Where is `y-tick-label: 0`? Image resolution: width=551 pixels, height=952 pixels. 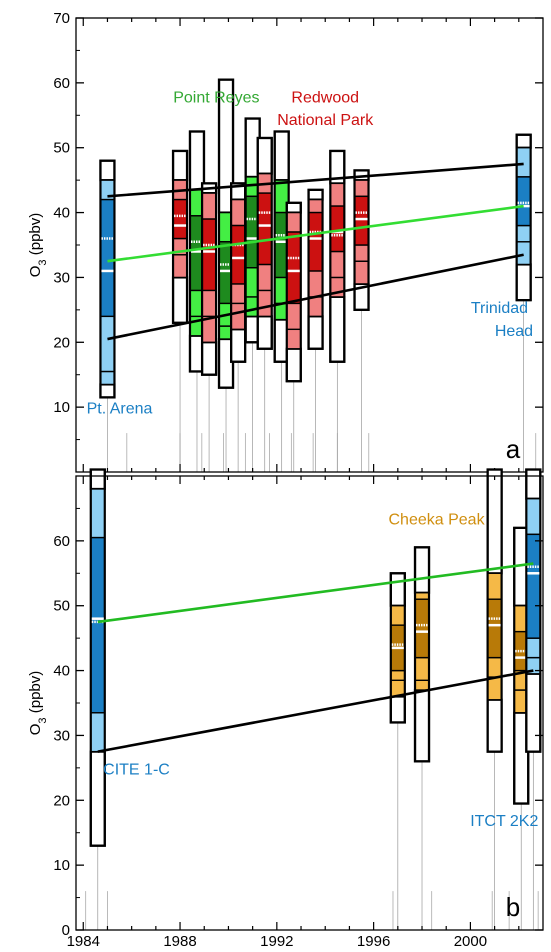 y-tick-label: 0 is located at coordinates (66, 930).